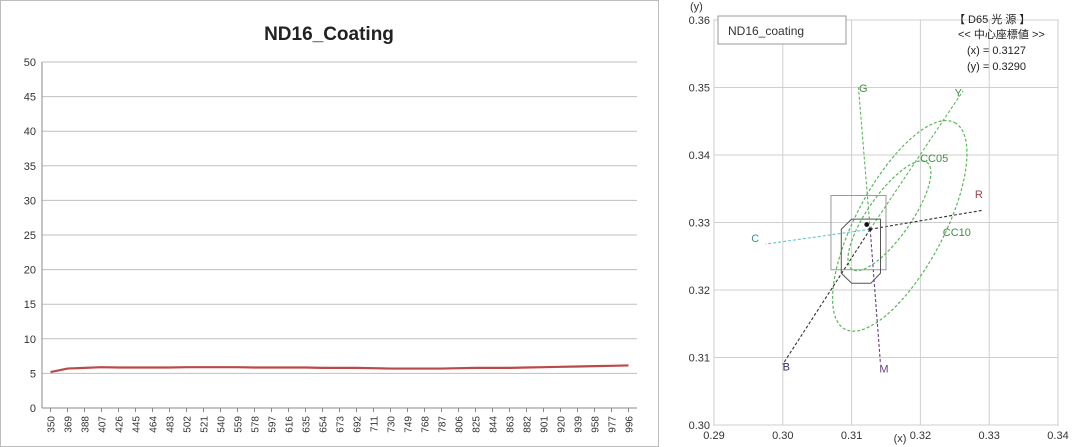 This screenshot has width=1080, height=447. What do you see at coordinates (996, 67) in the screenshot?
I see `illuminant-line-4: (y) = 0.3290` at bounding box center [996, 67].